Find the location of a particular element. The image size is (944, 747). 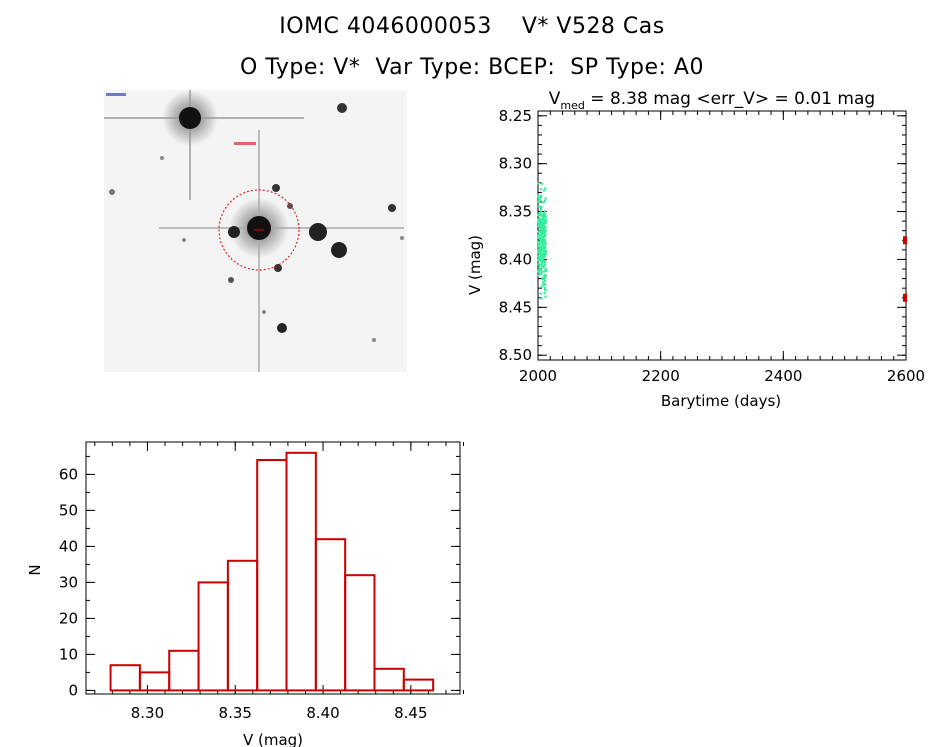

x-tick-label: 2600 is located at coordinates (906, 376).